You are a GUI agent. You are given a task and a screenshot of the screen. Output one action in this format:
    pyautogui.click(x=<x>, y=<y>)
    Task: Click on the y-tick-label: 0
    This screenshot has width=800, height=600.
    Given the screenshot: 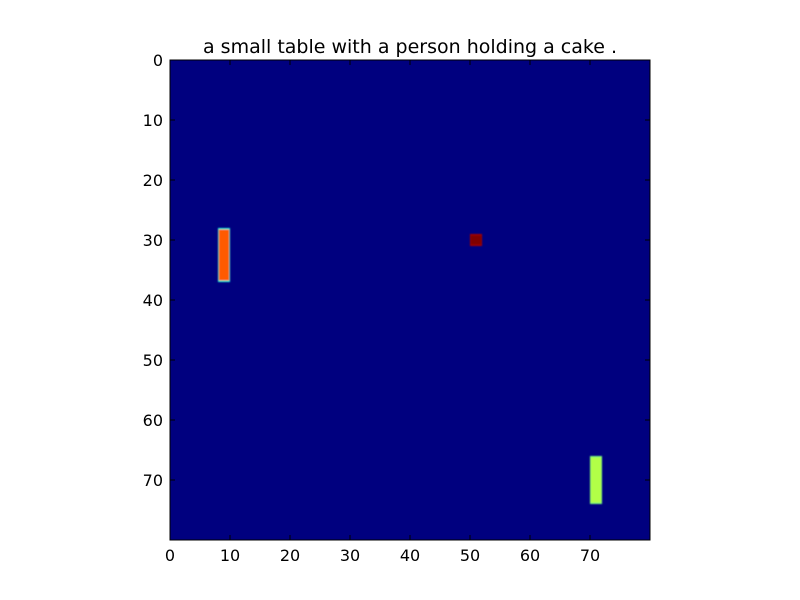 What is the action you would take?
    pyautogui.click(x=158, y=60)
    